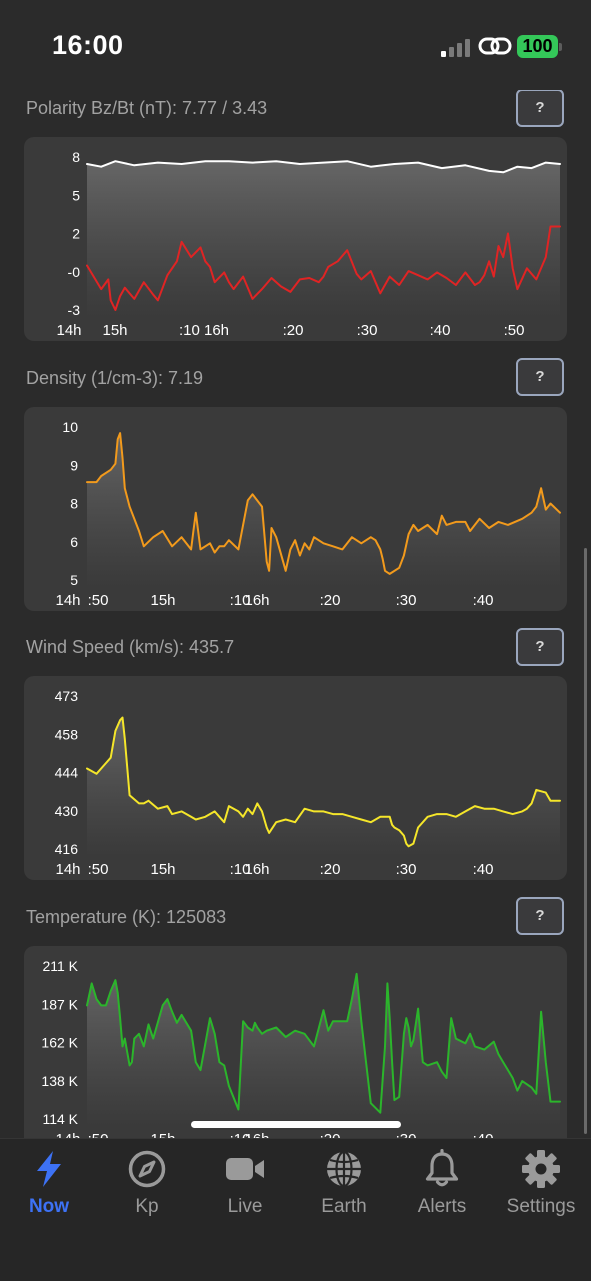  Describe the element at coordinates (67, 1134) in the screenshot. I see `temperature-x-tick-label: 14h` at that location.